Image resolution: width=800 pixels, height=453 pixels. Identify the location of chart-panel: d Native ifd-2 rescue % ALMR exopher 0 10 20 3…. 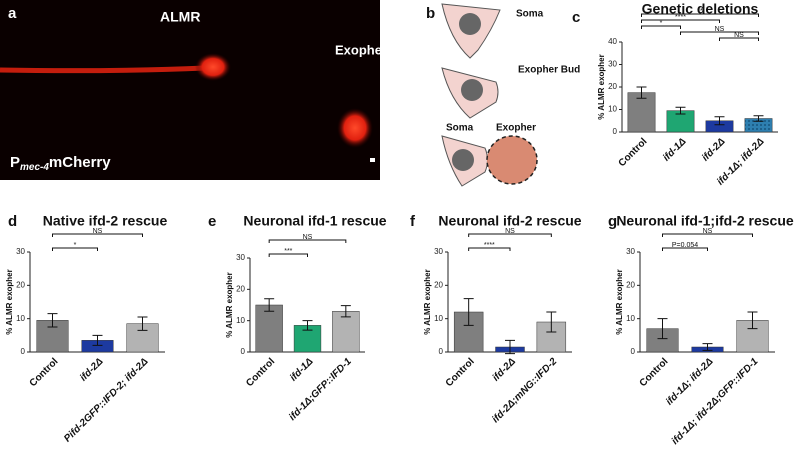
(86, 329).